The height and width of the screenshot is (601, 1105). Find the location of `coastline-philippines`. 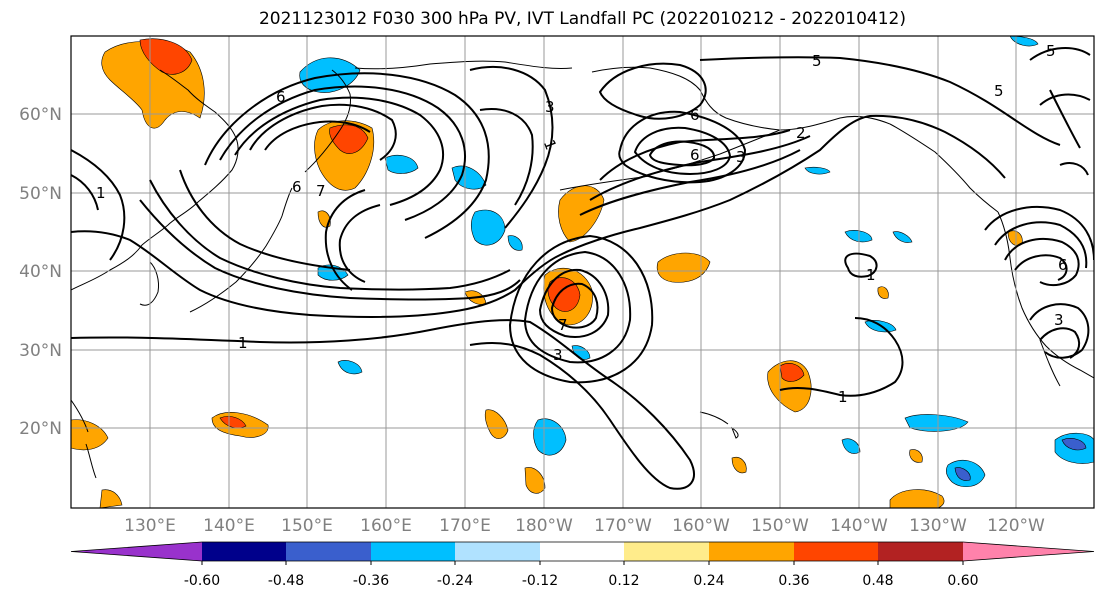

coastline-philippines is located at coordinates (84, 439).